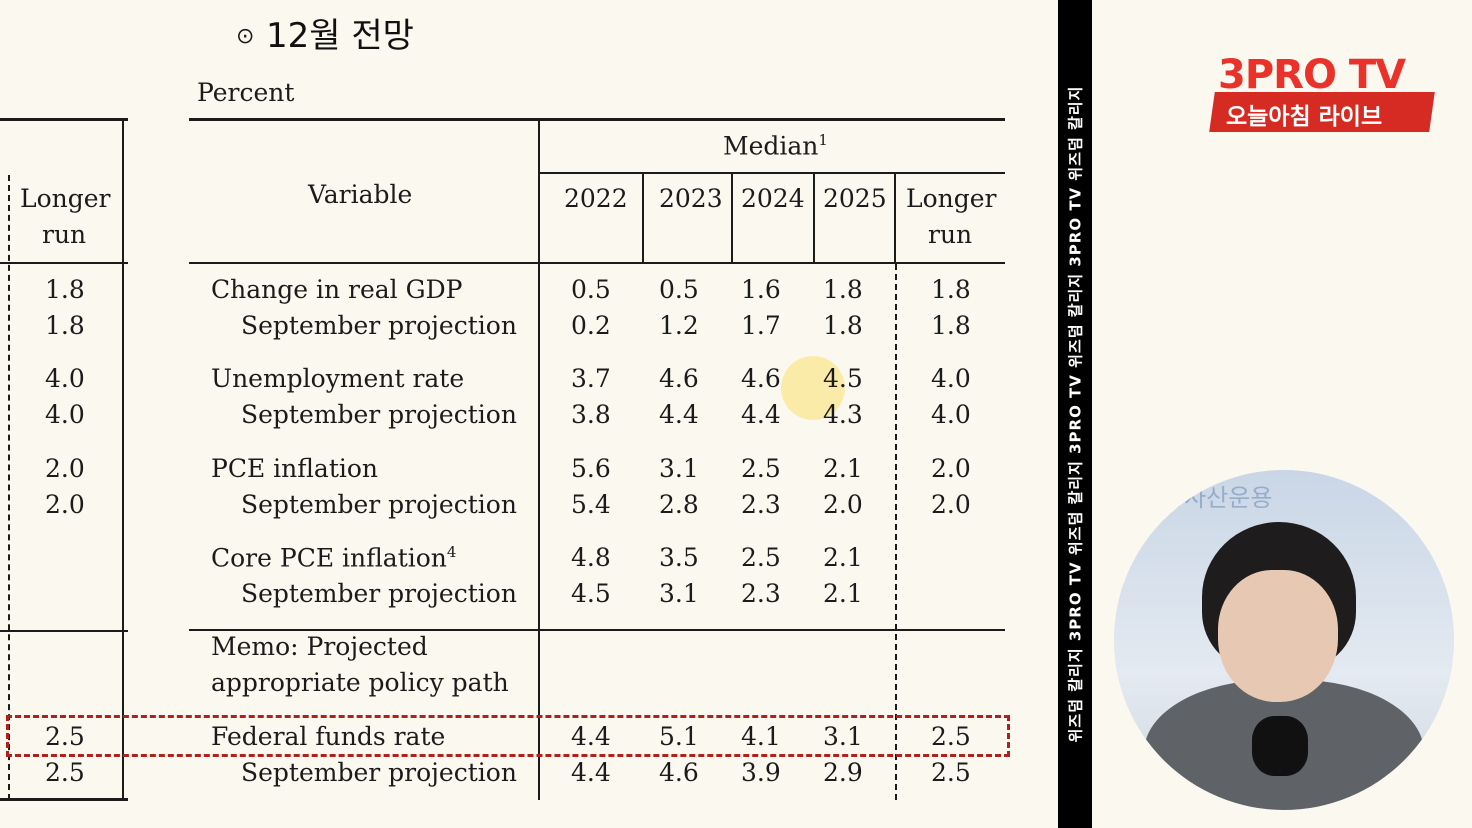 The height and width of the screenshot is (828, 1472). I want to click on longer-run-header-line2: run, so click(950, 234).